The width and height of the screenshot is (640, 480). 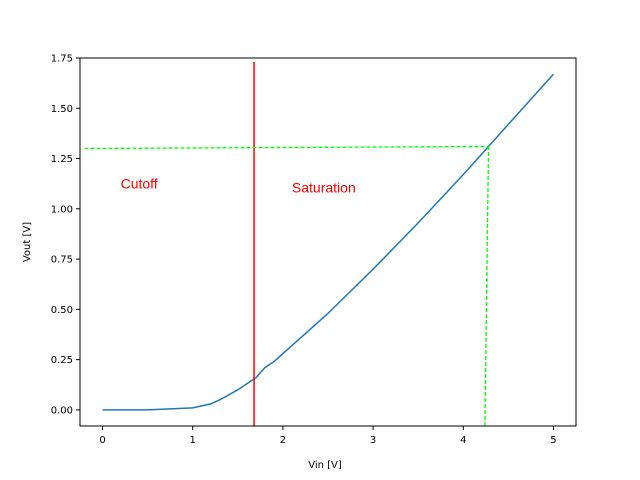 I want to click on x-tick-label: 2, so click(x=283, y=440).